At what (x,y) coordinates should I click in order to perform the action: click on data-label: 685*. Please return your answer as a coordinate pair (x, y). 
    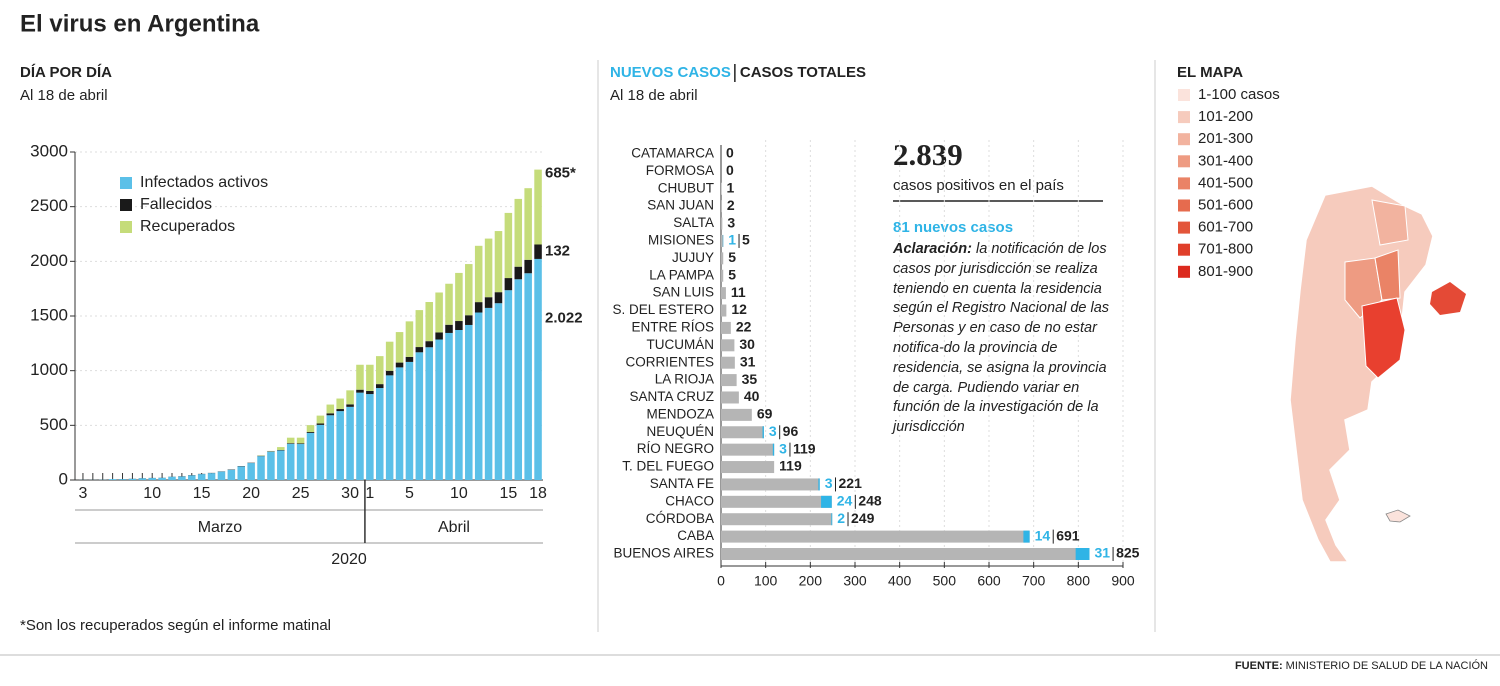
    Looking at the image, I should click on (560, 172).